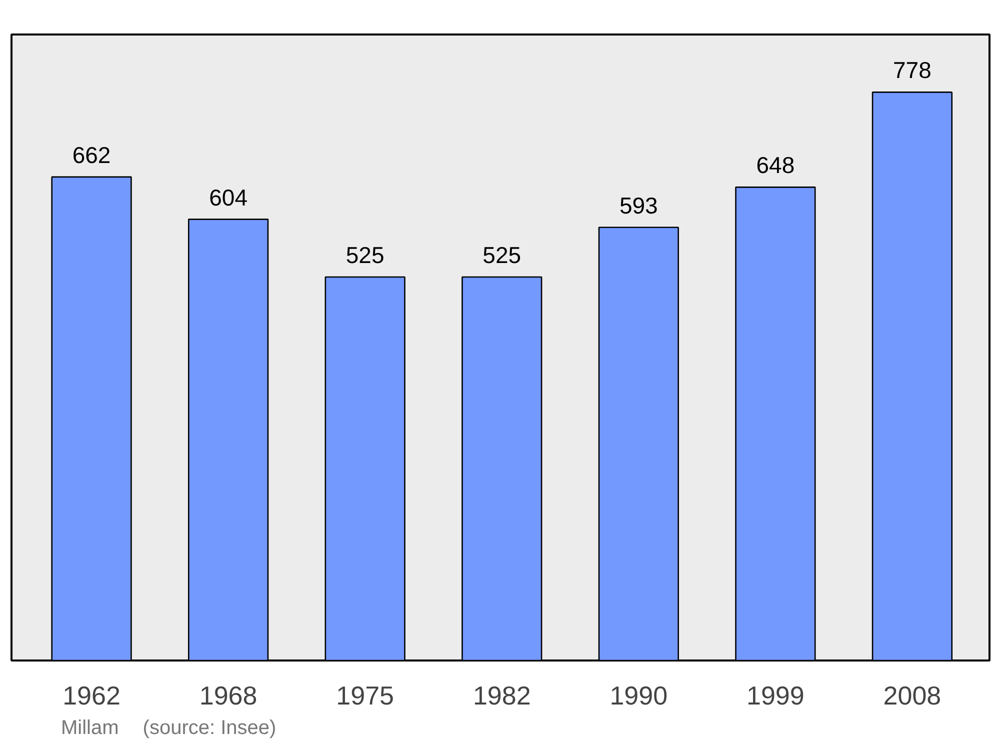 This screenshot has width=1000, height=747. Describe the element at coordinates (775, 695) in the screenshot. I see `x-tick-label: 1999` at that location.